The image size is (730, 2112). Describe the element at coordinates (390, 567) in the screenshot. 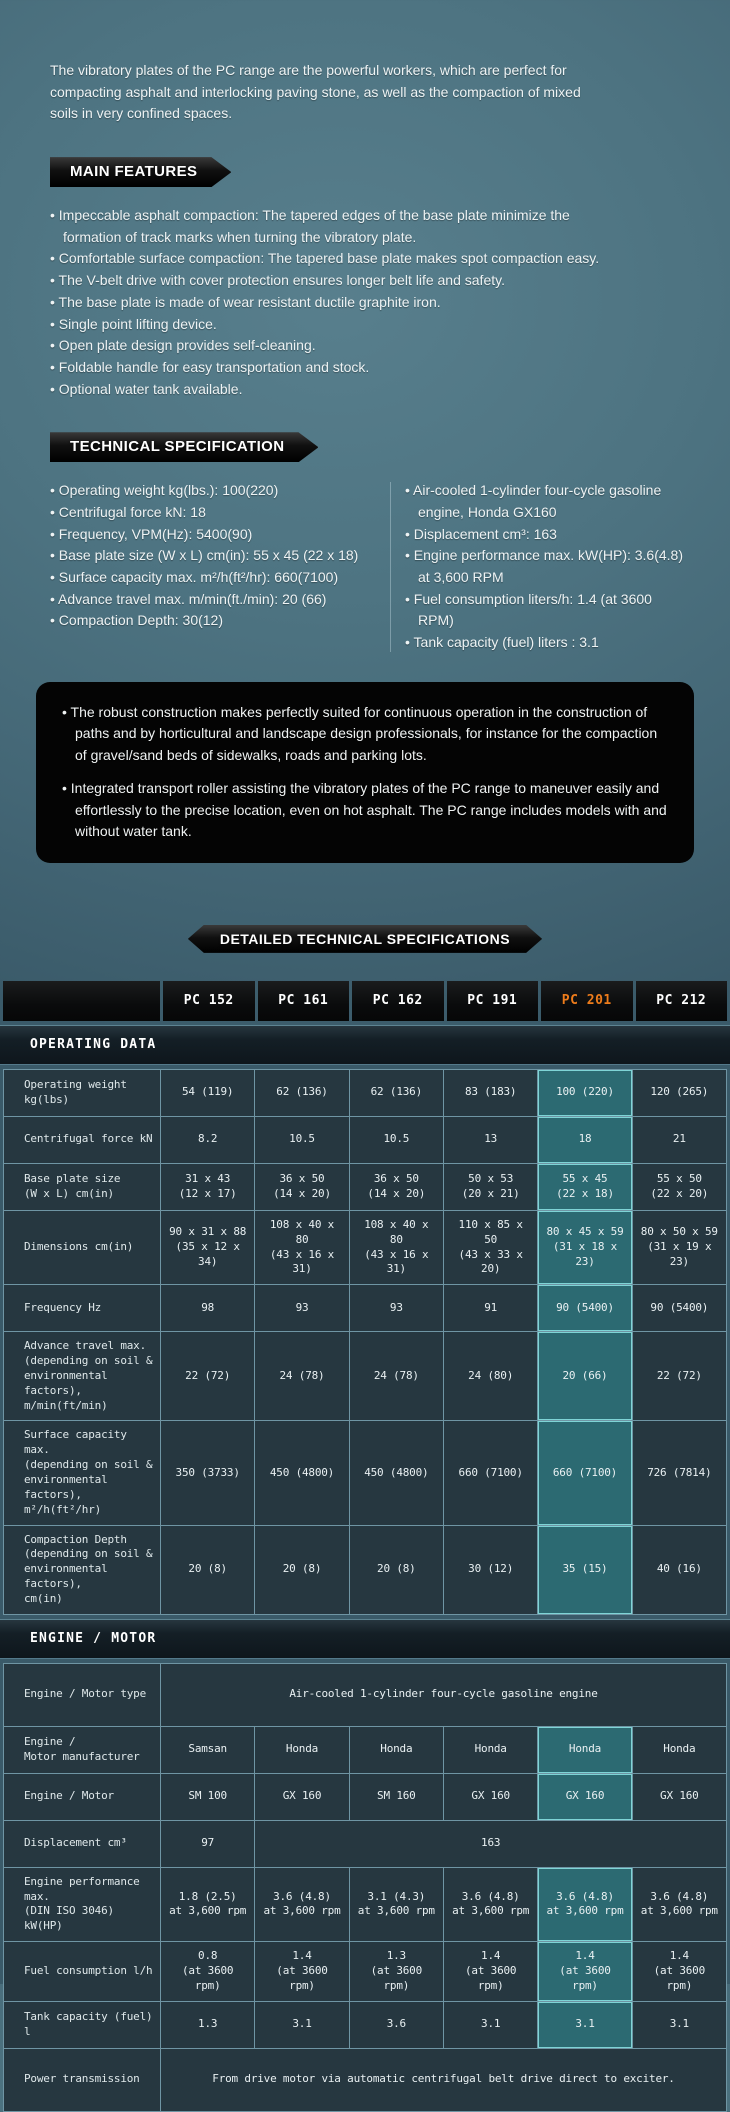

I see `column-divider` at that location.